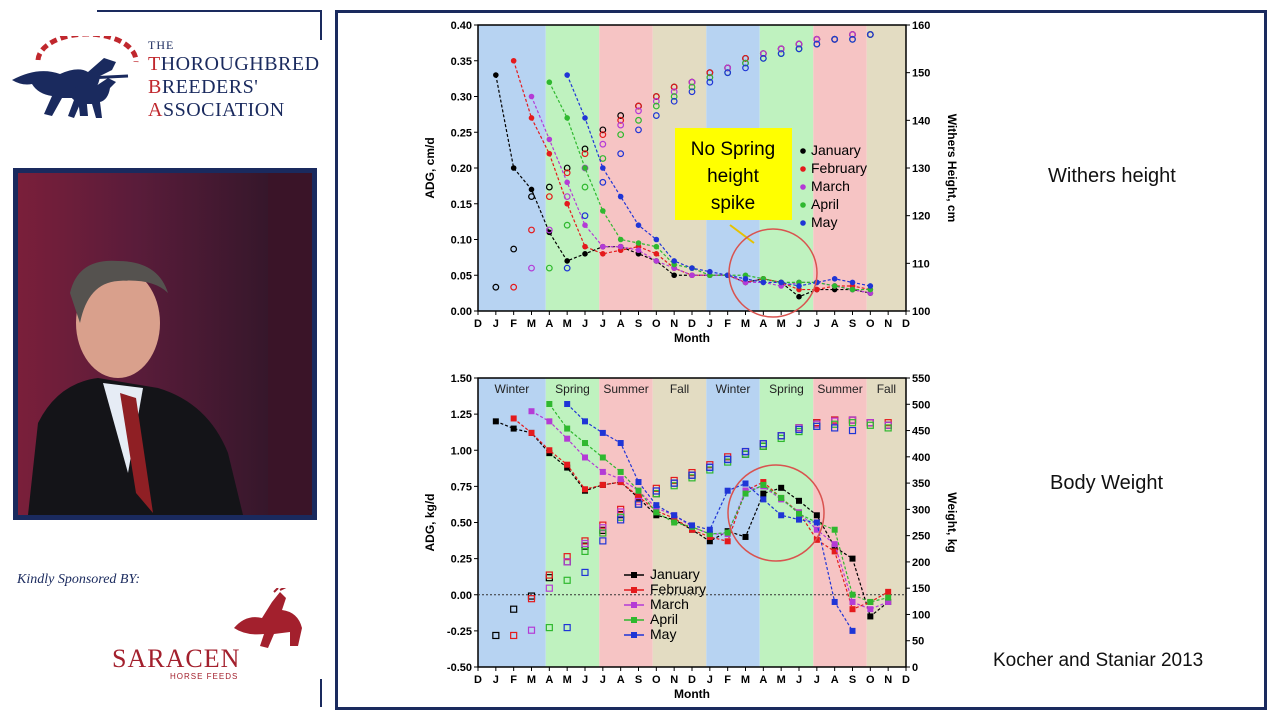  Describe the element at coordinates (461, 26) in the screenshot. I see `y-tick-label: 0.40` at that location.